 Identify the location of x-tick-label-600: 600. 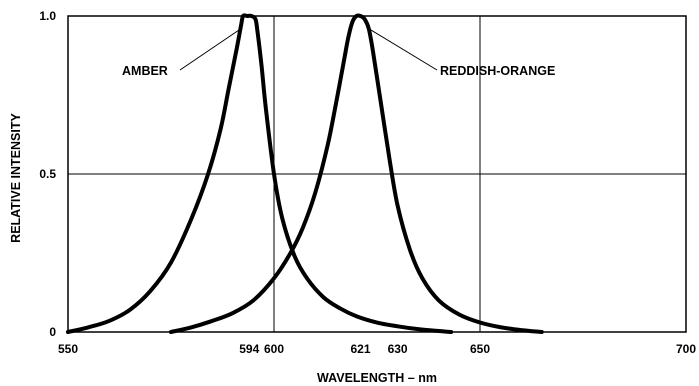
(274, 349).